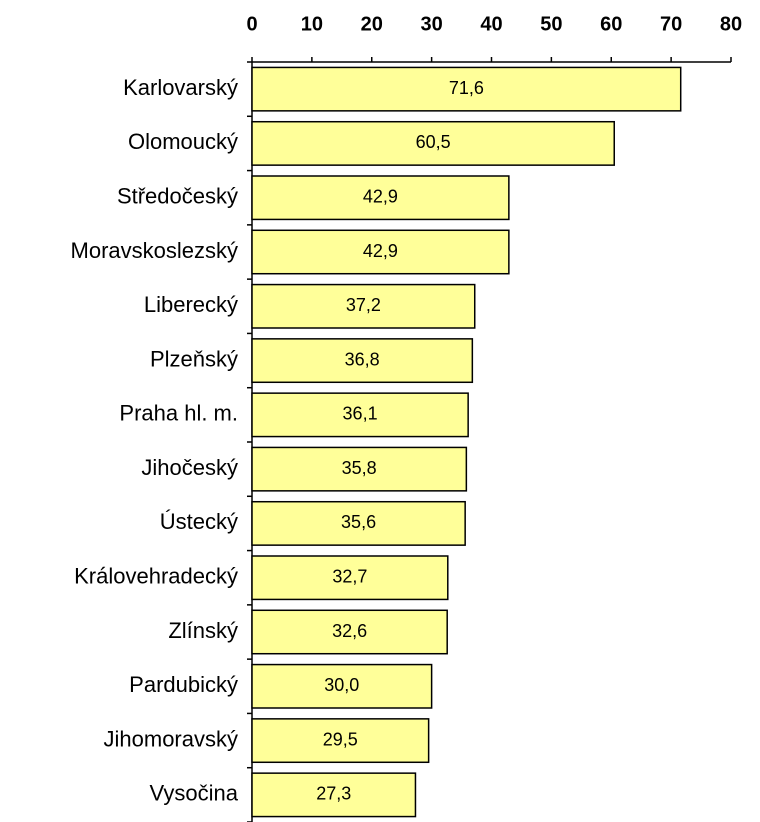 This screenshot has height=822, width=760. I want to click on y-tick-label: Královehradecký, so click(156, 576).